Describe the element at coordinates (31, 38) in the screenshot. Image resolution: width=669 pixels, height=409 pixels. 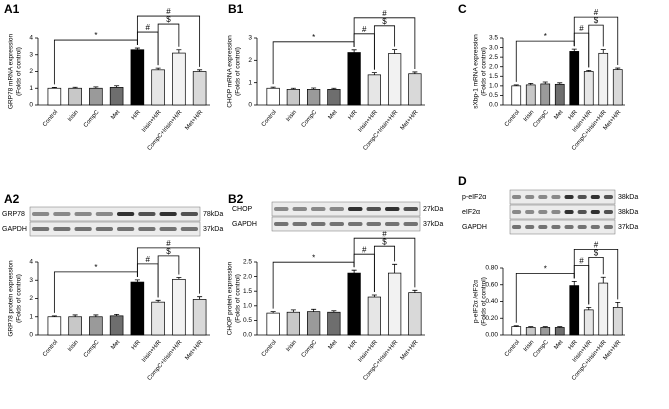
I see `y-tick-label: 4` at that location.